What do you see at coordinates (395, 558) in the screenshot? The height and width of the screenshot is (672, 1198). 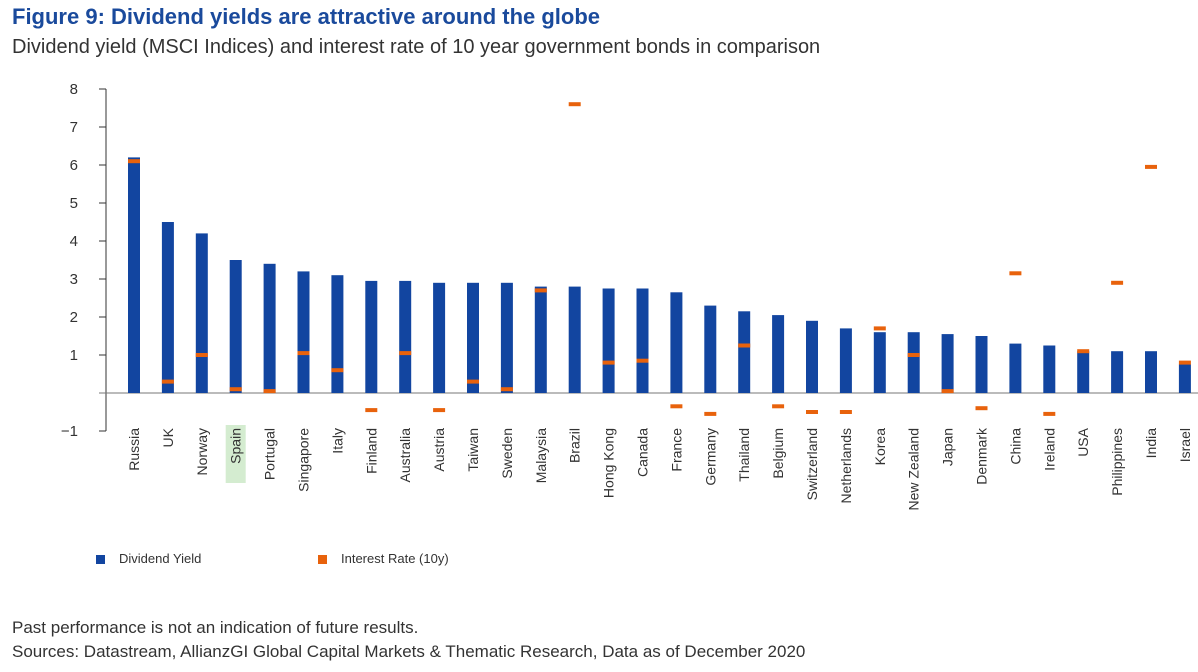 I see `legend-label-interest: Interest Rate (10y)` at bounding box center [395, 558].